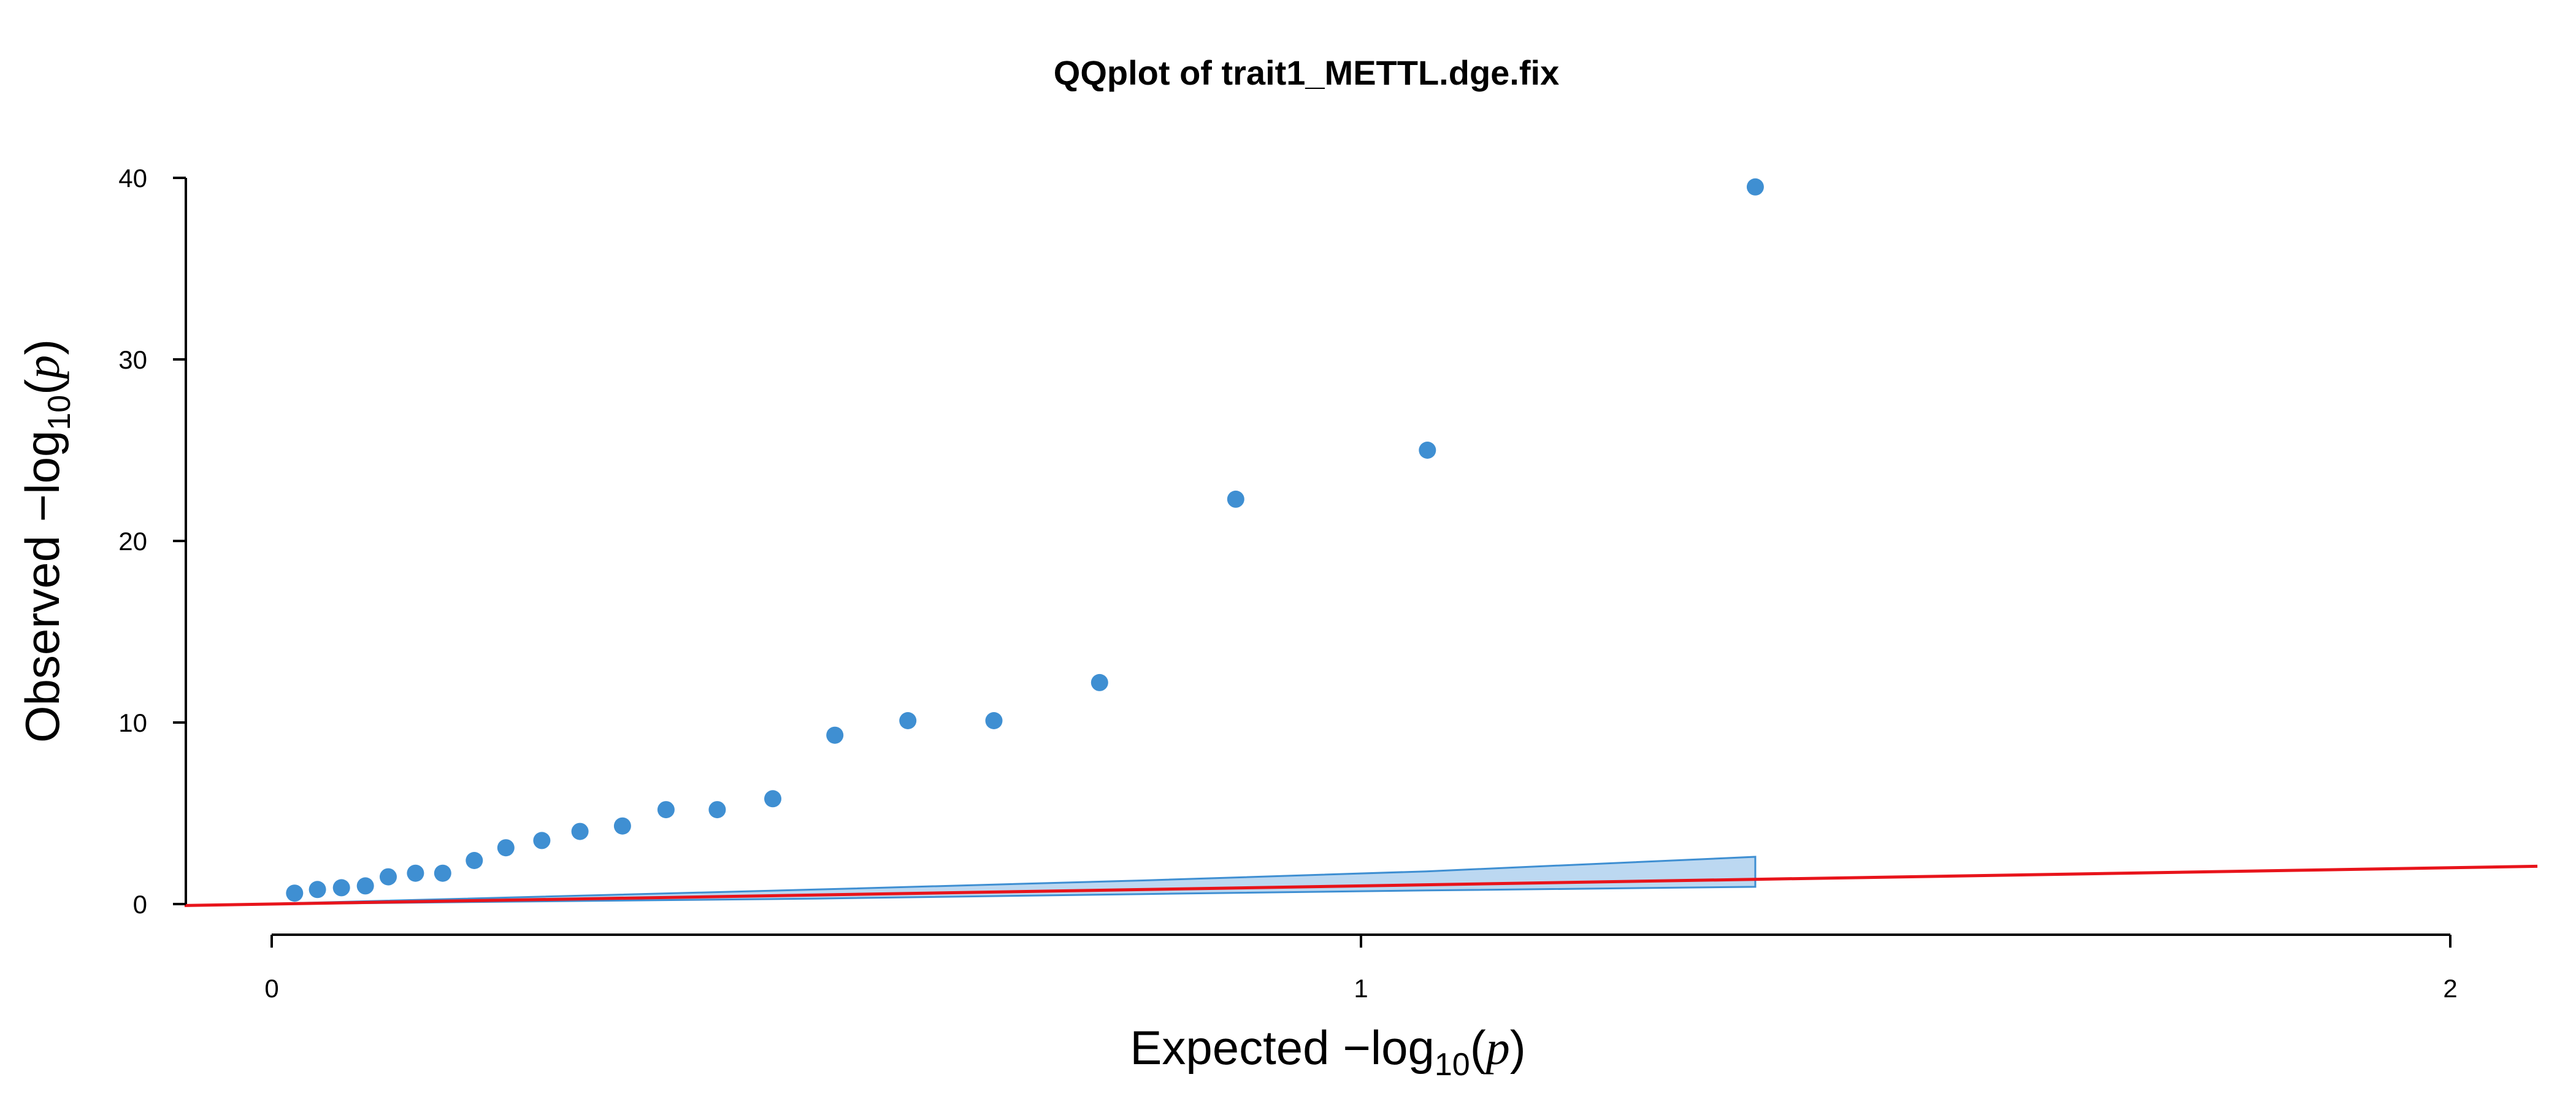  I want to click on x-tick-label-1: 1, so click(1361, 988).